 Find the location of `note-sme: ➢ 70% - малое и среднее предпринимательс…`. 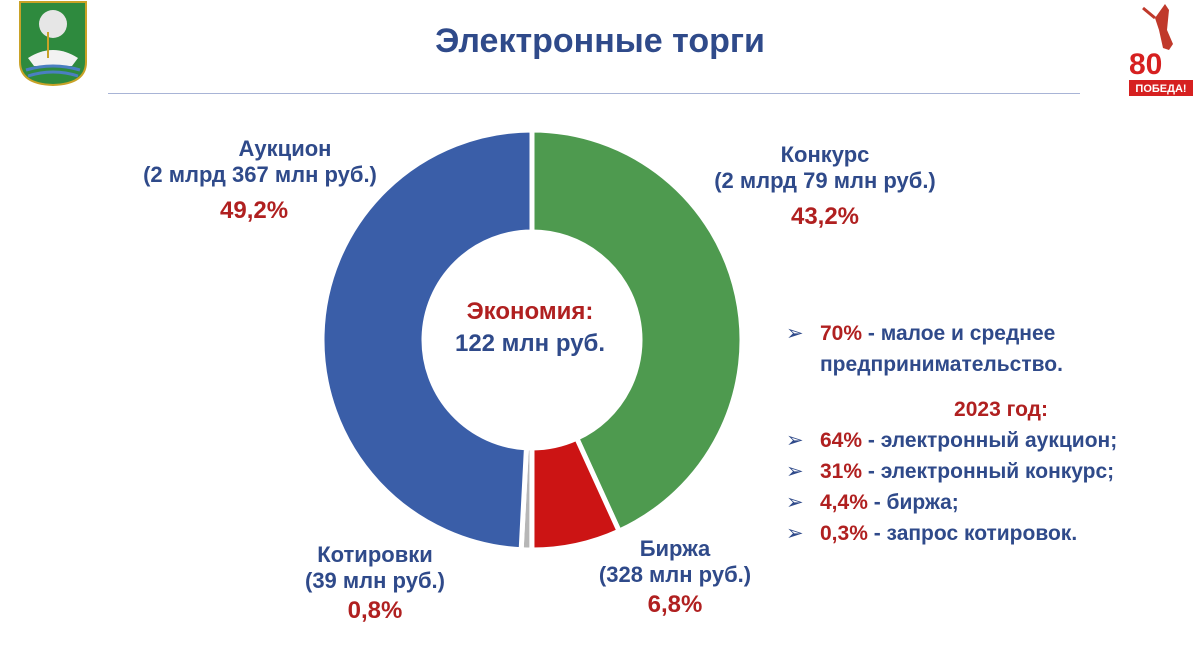

note-sme: ➢ 70% - малое и среднее предпринимательс… is located at coordinates (986, 349).